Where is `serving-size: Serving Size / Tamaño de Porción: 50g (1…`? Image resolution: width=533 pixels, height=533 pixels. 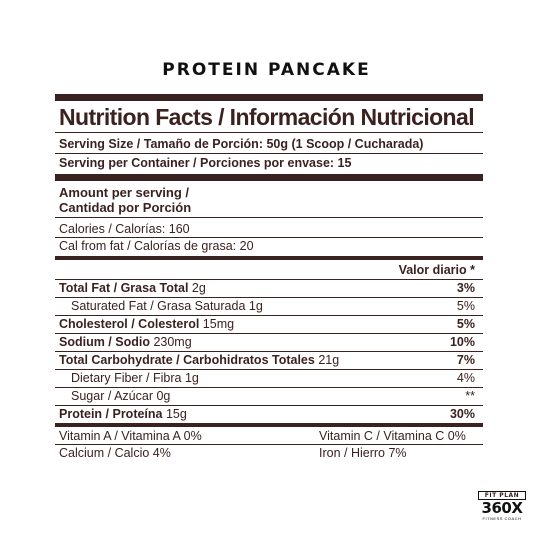
serving-size: Serving Size / Tamaño de Porción: 50g (1… is located at coordinates (269, 142).